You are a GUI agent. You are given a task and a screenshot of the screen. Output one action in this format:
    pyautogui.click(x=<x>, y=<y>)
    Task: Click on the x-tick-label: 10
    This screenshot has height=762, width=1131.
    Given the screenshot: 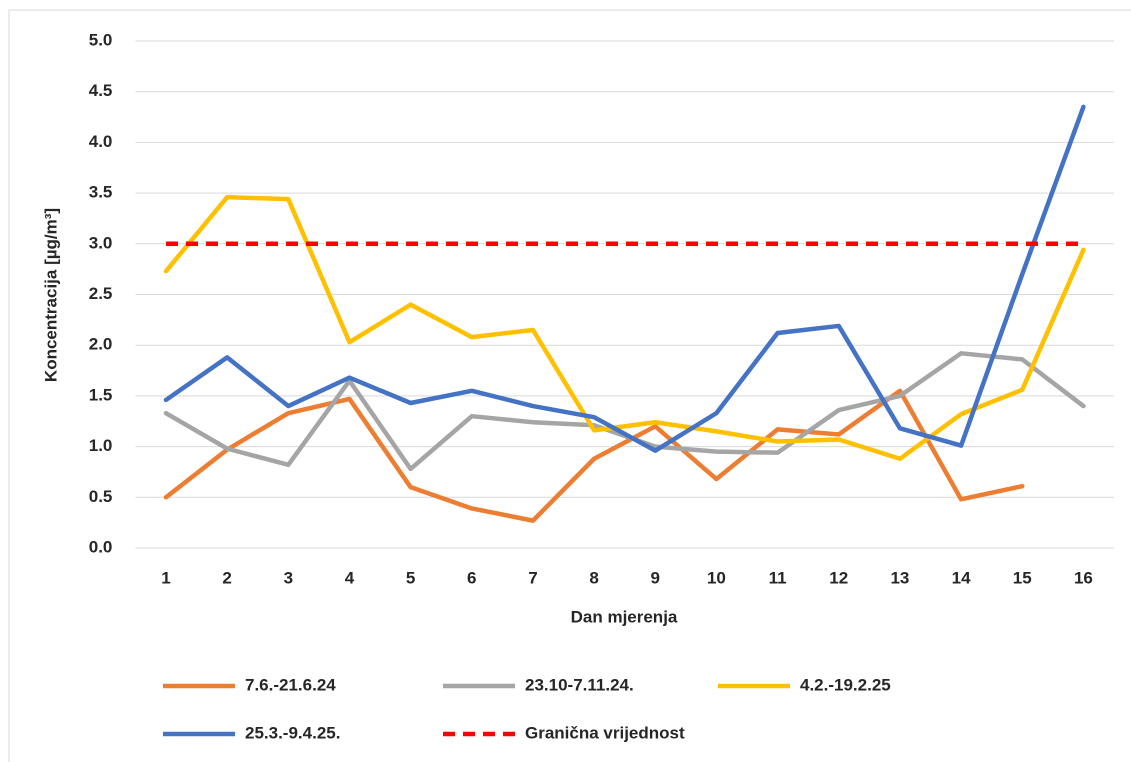 What is the action you would take?
    pyautogui.click(x=716, y=577)
    